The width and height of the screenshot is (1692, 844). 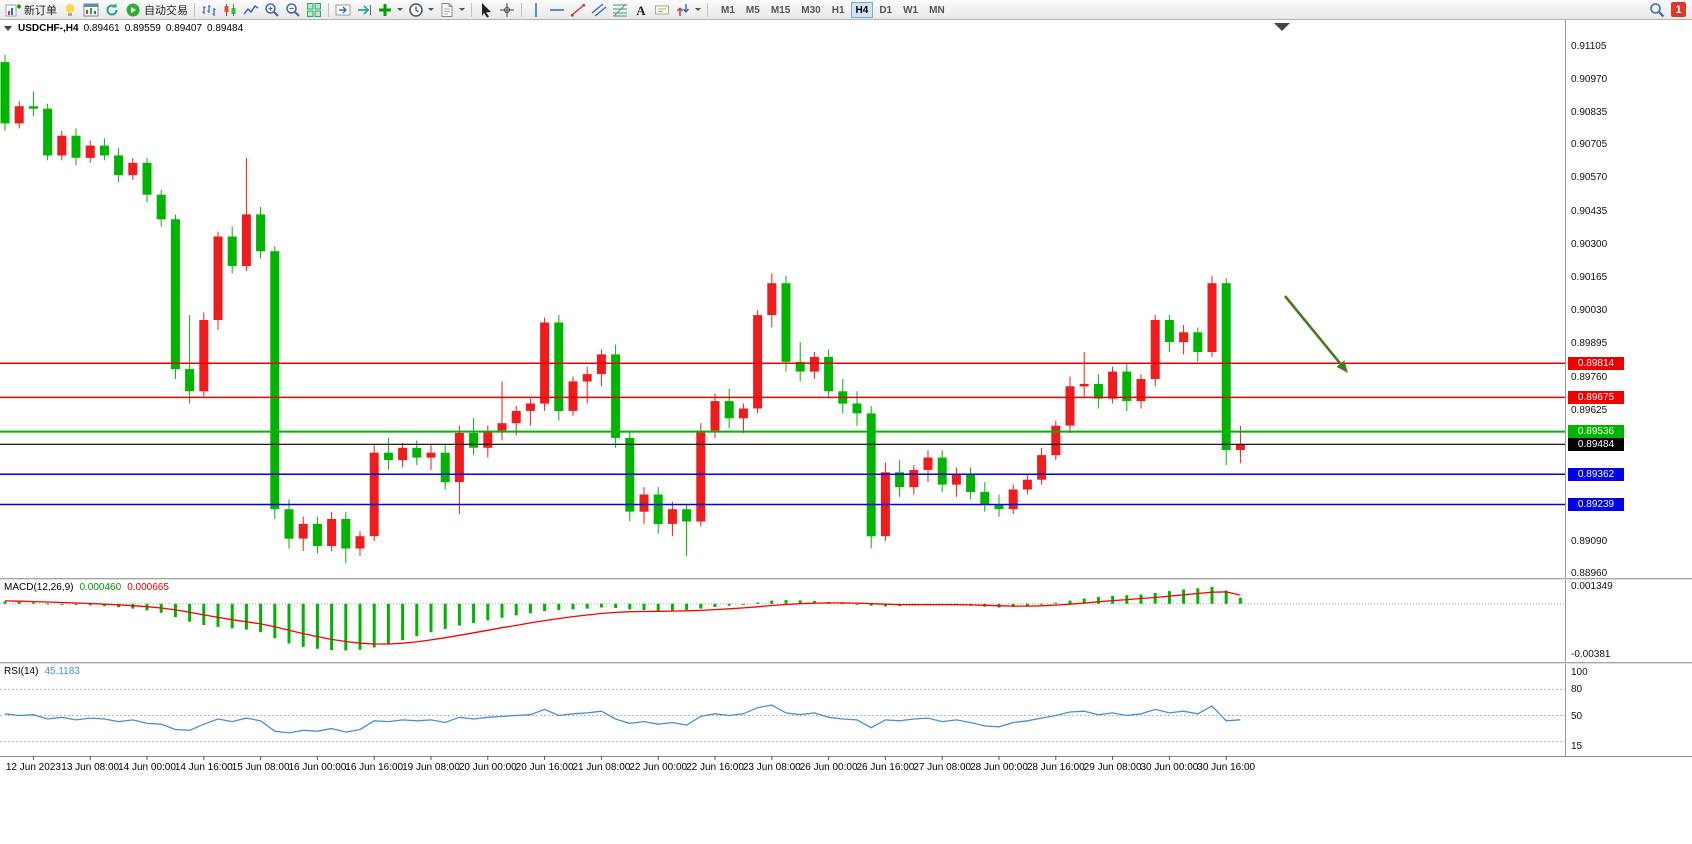 I want to click on zoom-out-button, so click(x=293, y=10).